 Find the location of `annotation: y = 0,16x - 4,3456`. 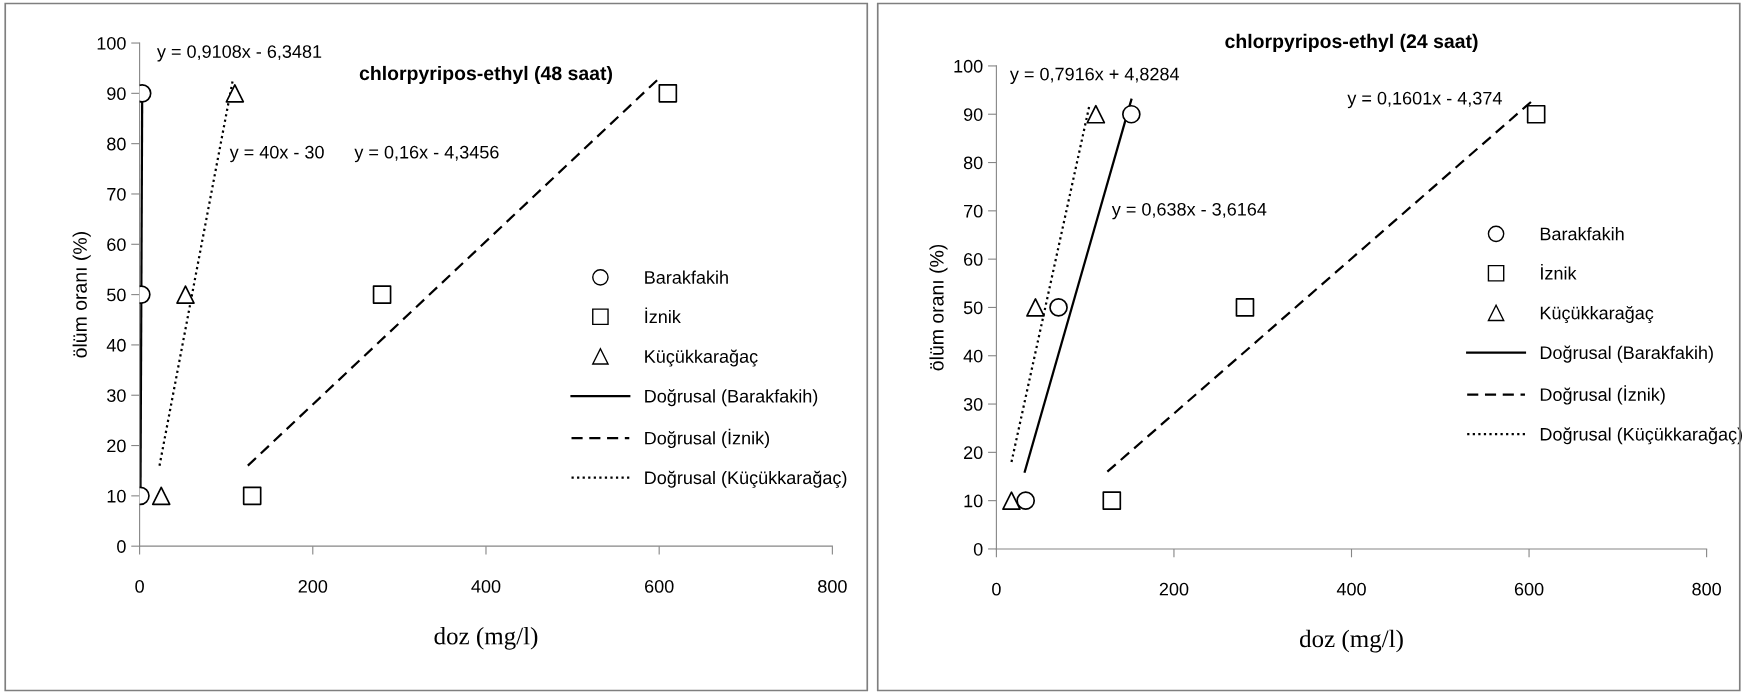

annotation: y = 0,16x - 4,3456 is located at coordinates (426, 154).